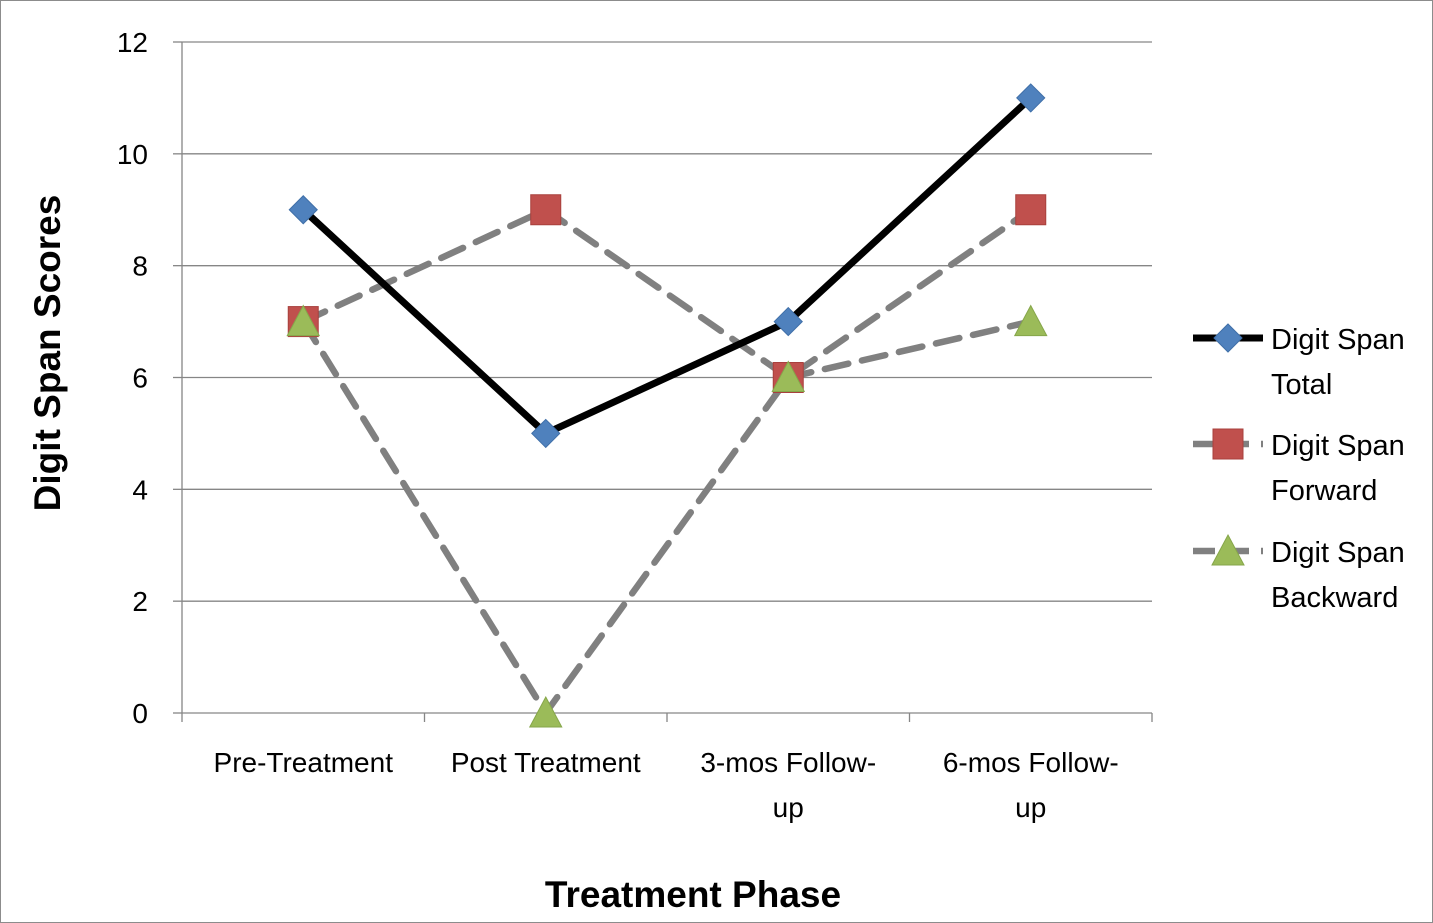 The width and height of the screenshot is (1433, 923). I want to click on x-tick-label-line: 6-mos Follow-, so click(1031, 762).